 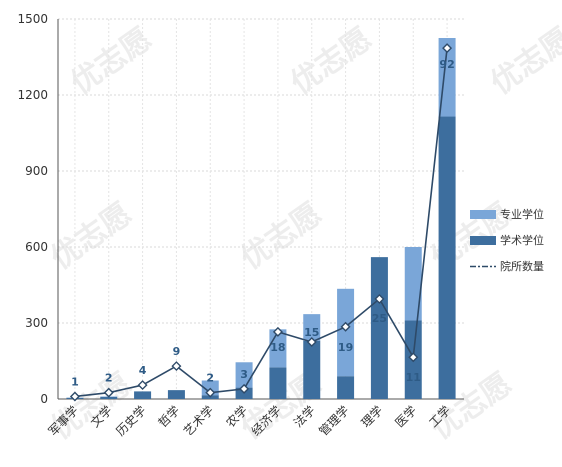 What do you see at coordinates (109, 378) in the screenshot?
I see `institutes-label-1: 2` at bounding box center [109, 378].